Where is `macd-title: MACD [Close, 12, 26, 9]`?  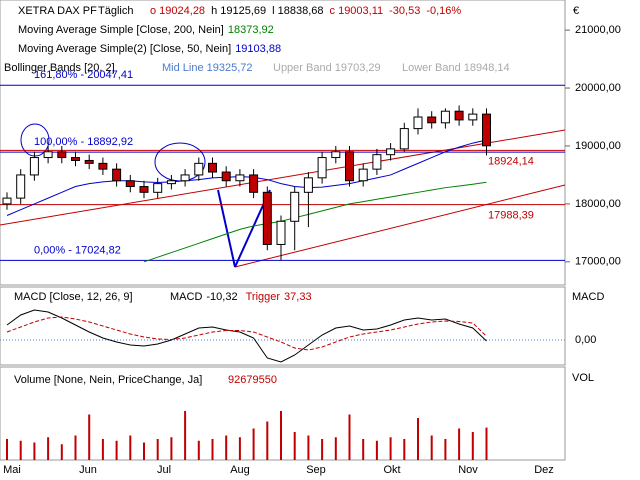
macd-title: MACD [Close, 12, 26, 9] is located at coordinates (73, 297).